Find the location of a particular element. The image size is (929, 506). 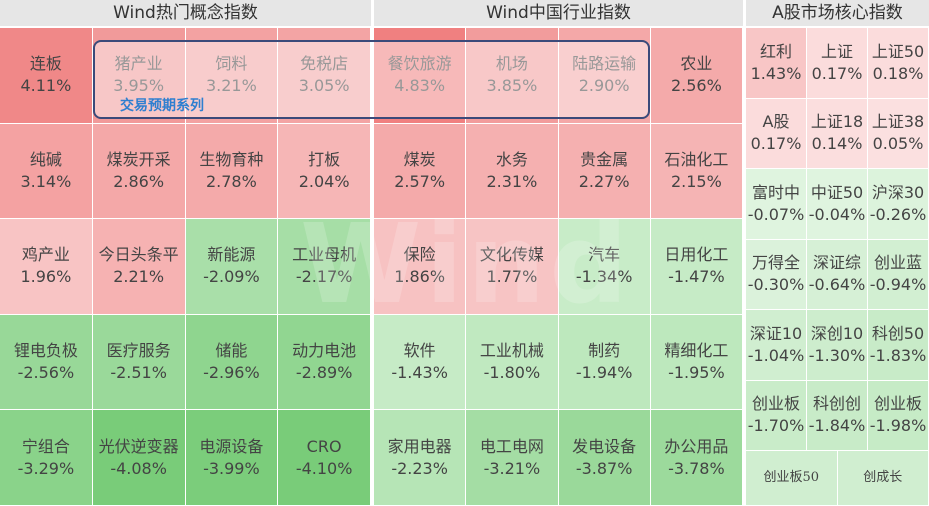

index-change: -1.95% is located at coordinates (696, 373).